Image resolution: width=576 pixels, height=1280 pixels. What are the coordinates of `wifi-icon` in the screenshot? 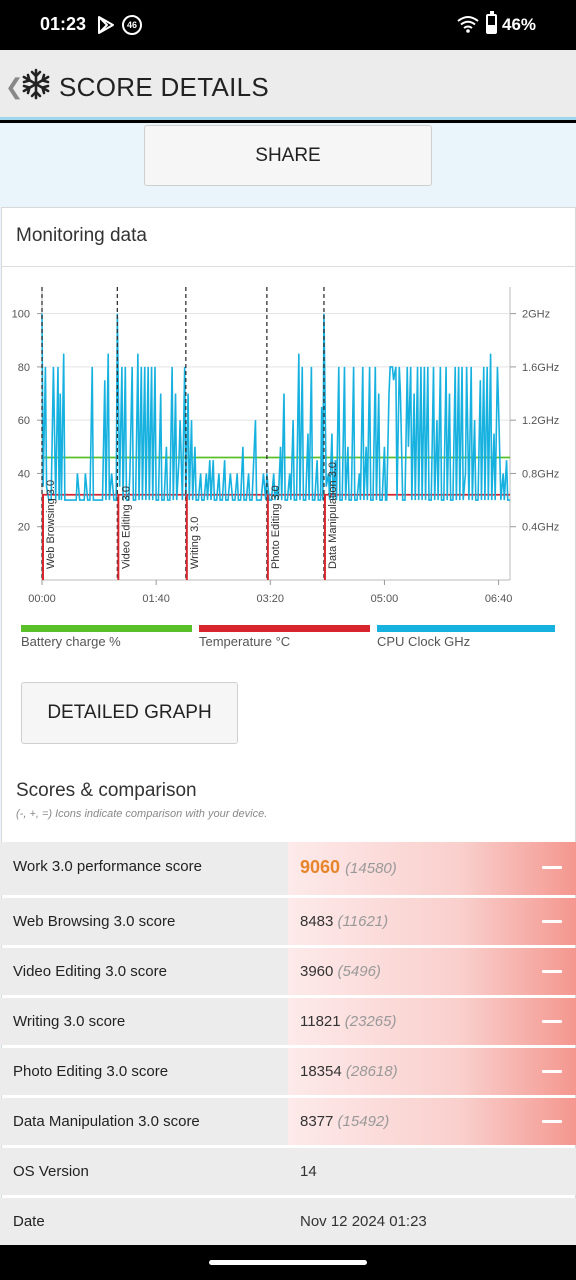 It's located at (468, 24).